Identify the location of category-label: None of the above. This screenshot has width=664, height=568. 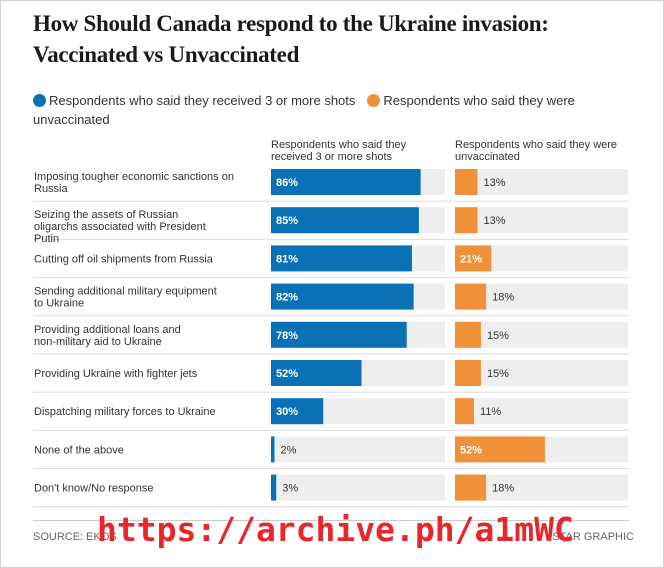
(79, 450).